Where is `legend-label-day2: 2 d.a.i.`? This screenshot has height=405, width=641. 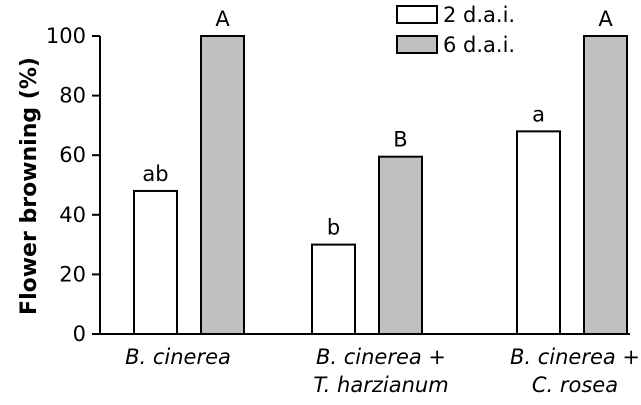 legend-label-day2: 2 d.a.i. is located at coordinates (479, 15).